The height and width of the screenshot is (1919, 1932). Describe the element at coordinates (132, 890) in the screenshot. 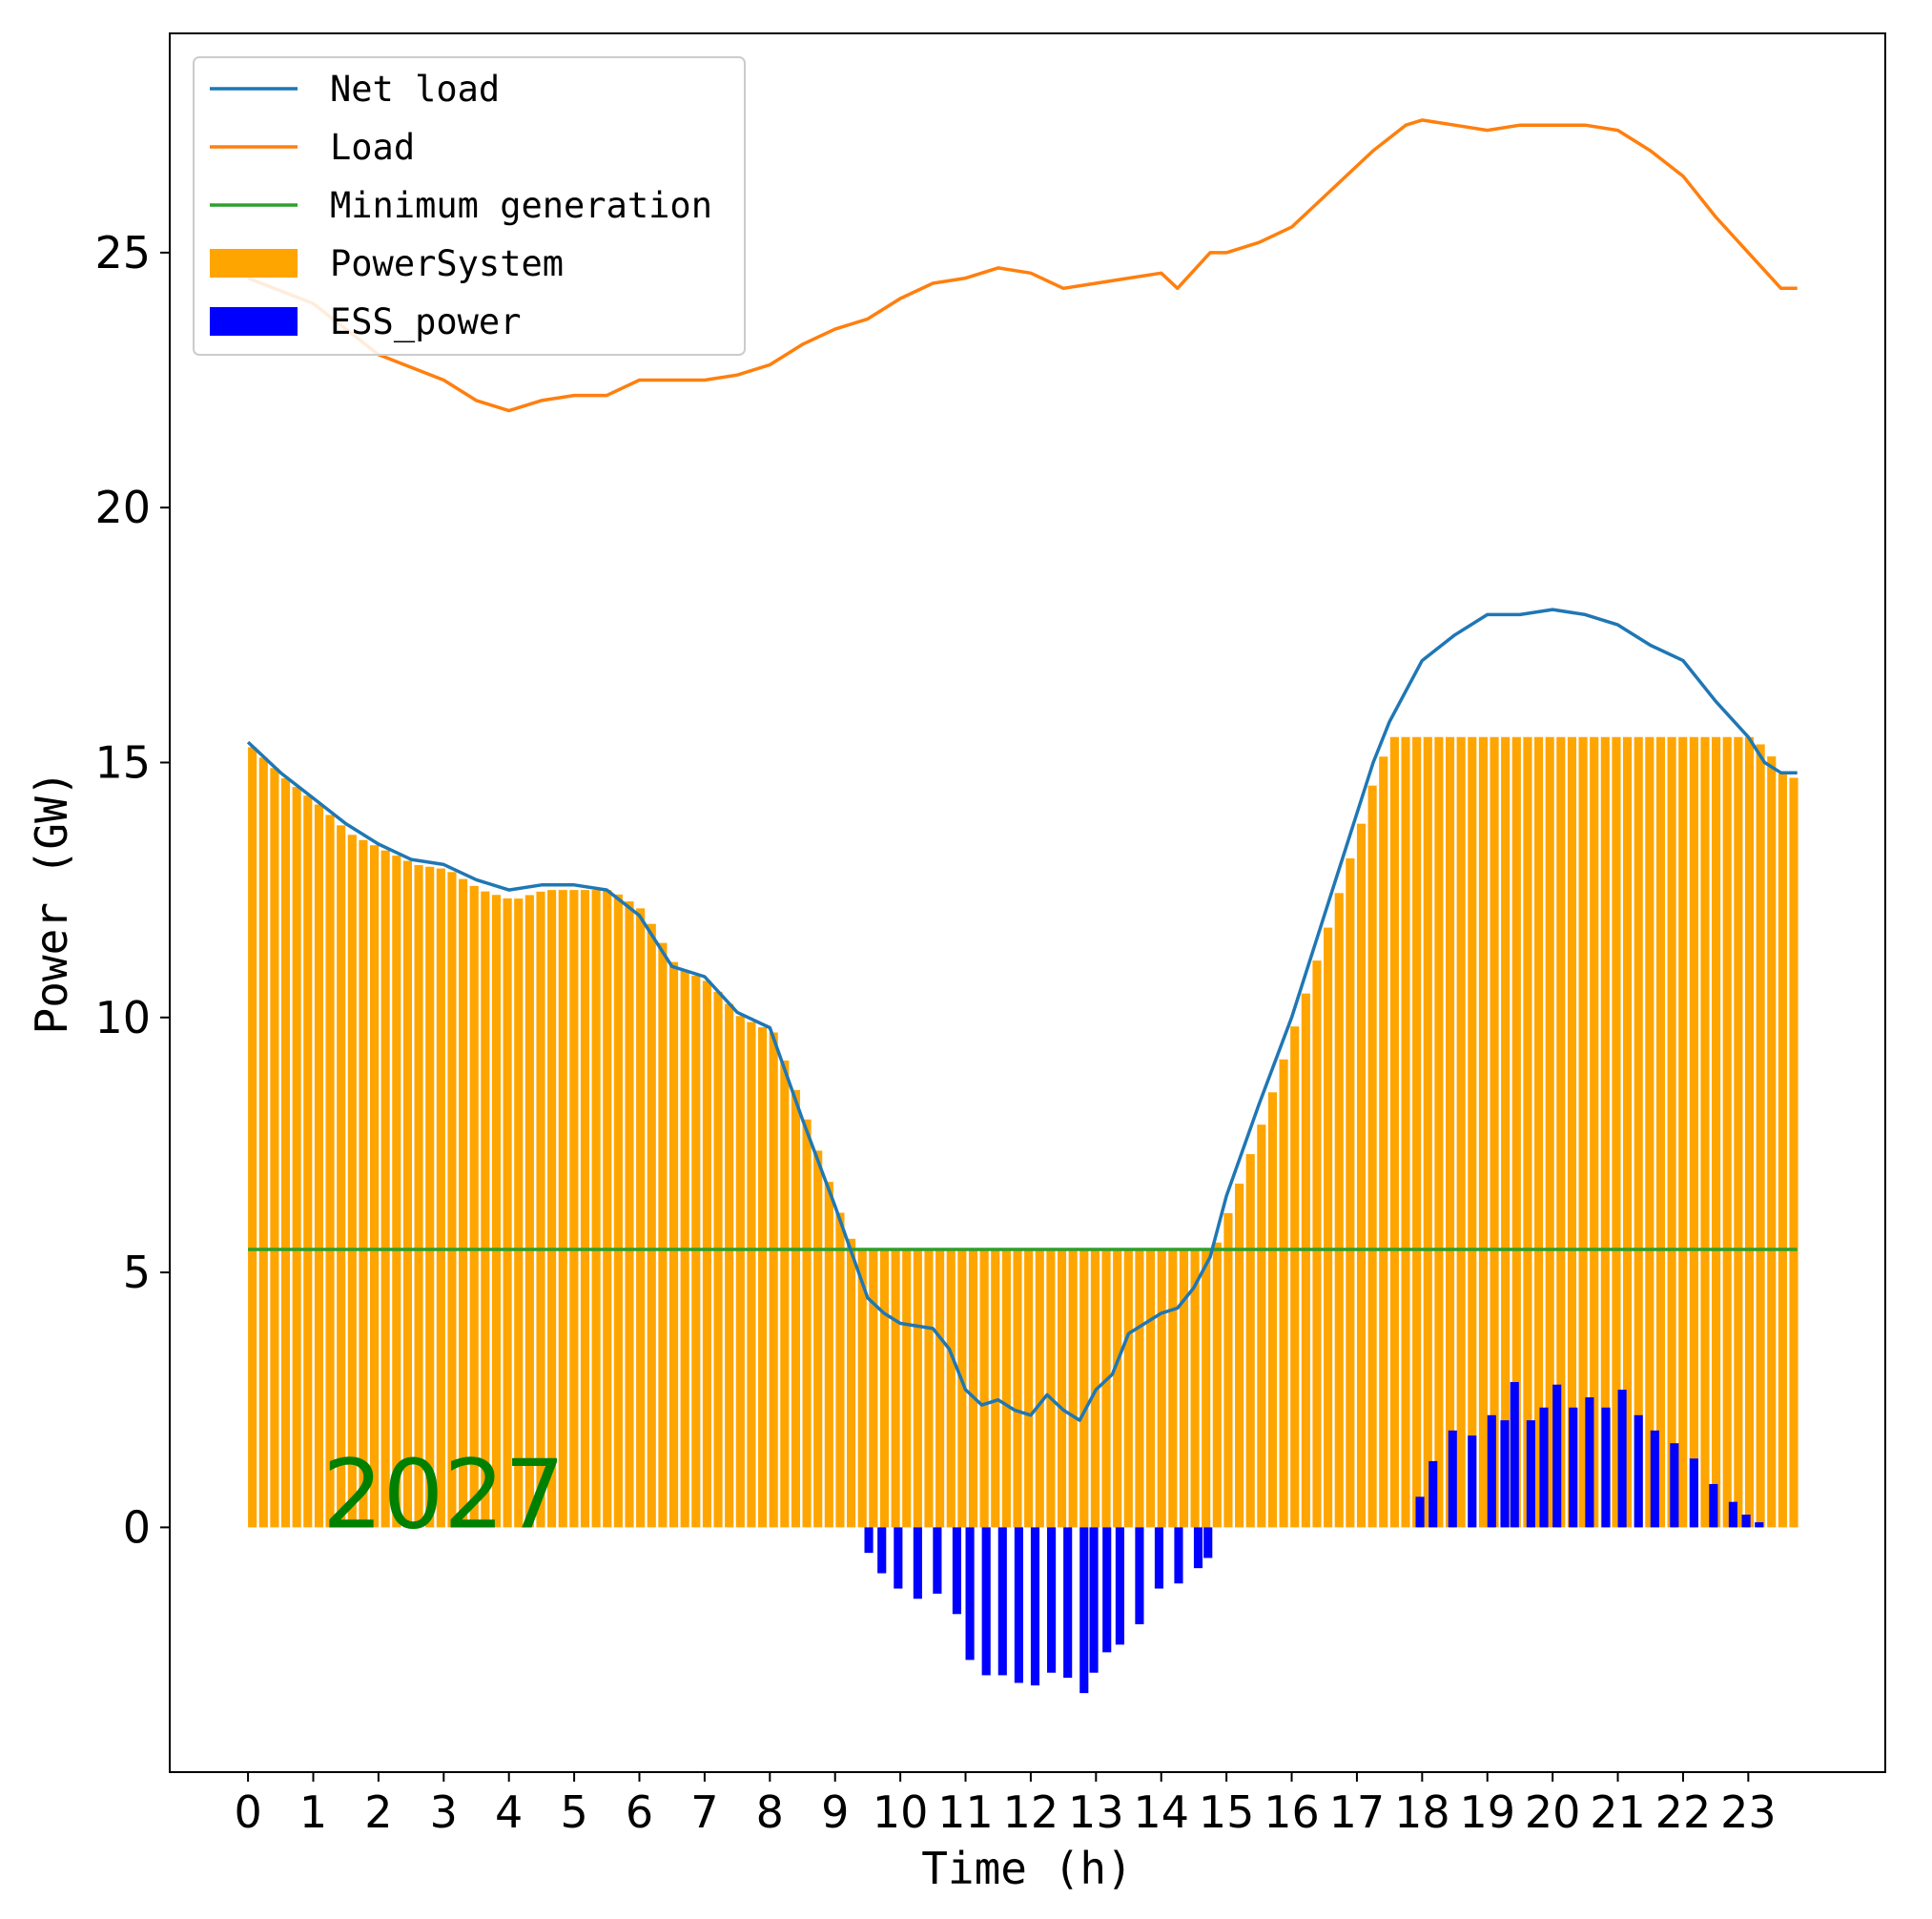

I see `y-axis-ticks: 0 5 10 15 20 25` at that location.